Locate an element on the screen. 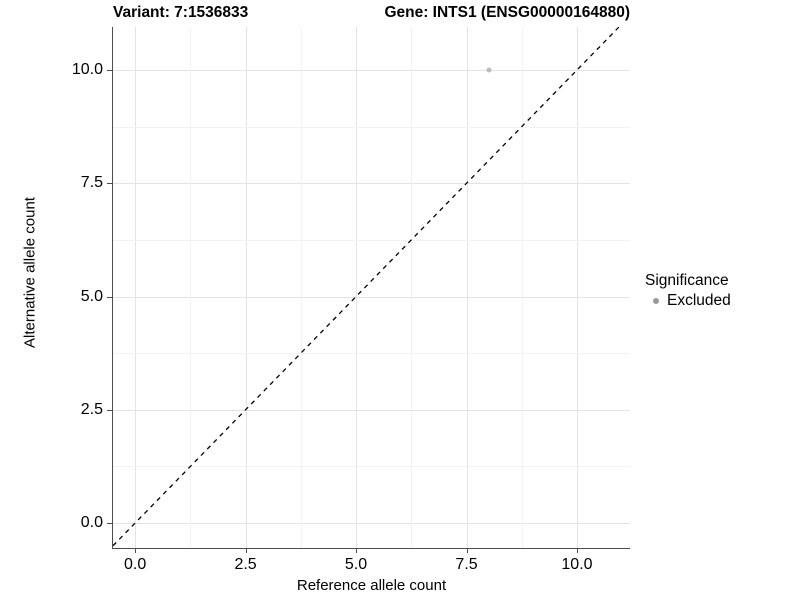 The width and height of the screenshot is (800, 600). x-axis-tick-label: 0.0 is located at coordinates (135, 564).